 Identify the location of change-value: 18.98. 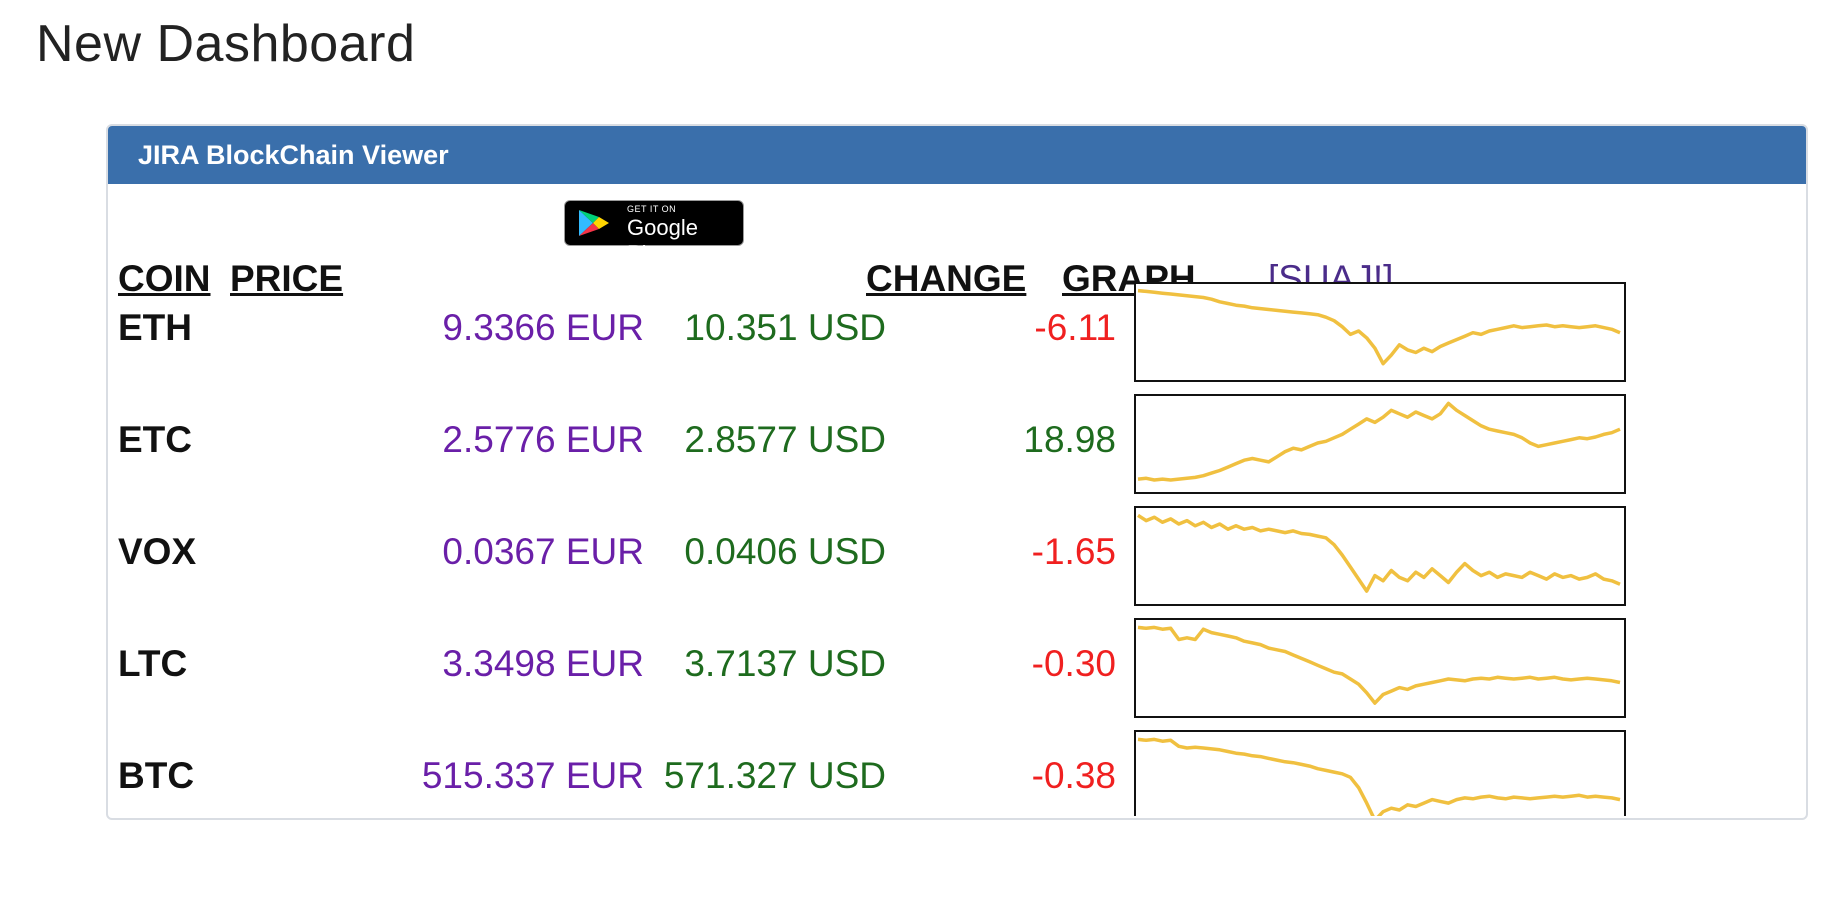
(1069, 439).